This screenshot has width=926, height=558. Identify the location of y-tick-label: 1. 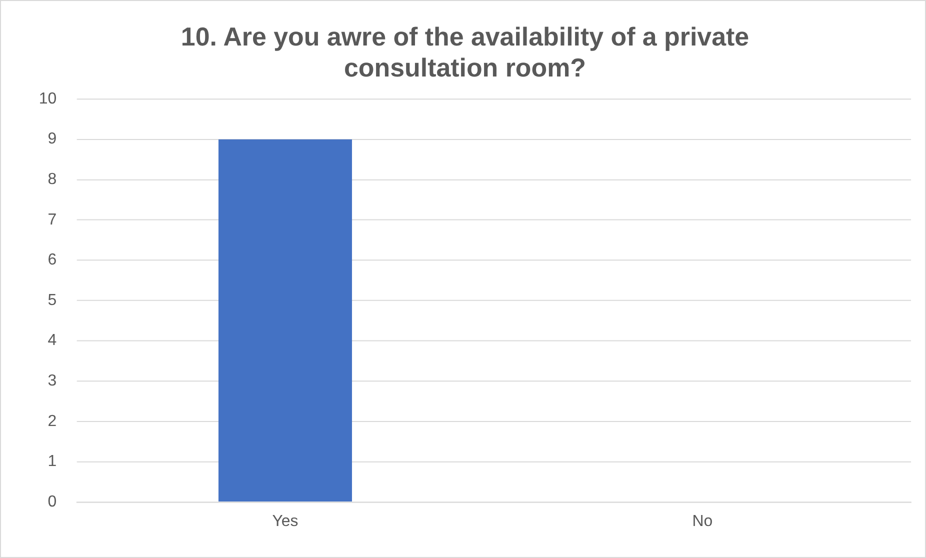
(52, 461).